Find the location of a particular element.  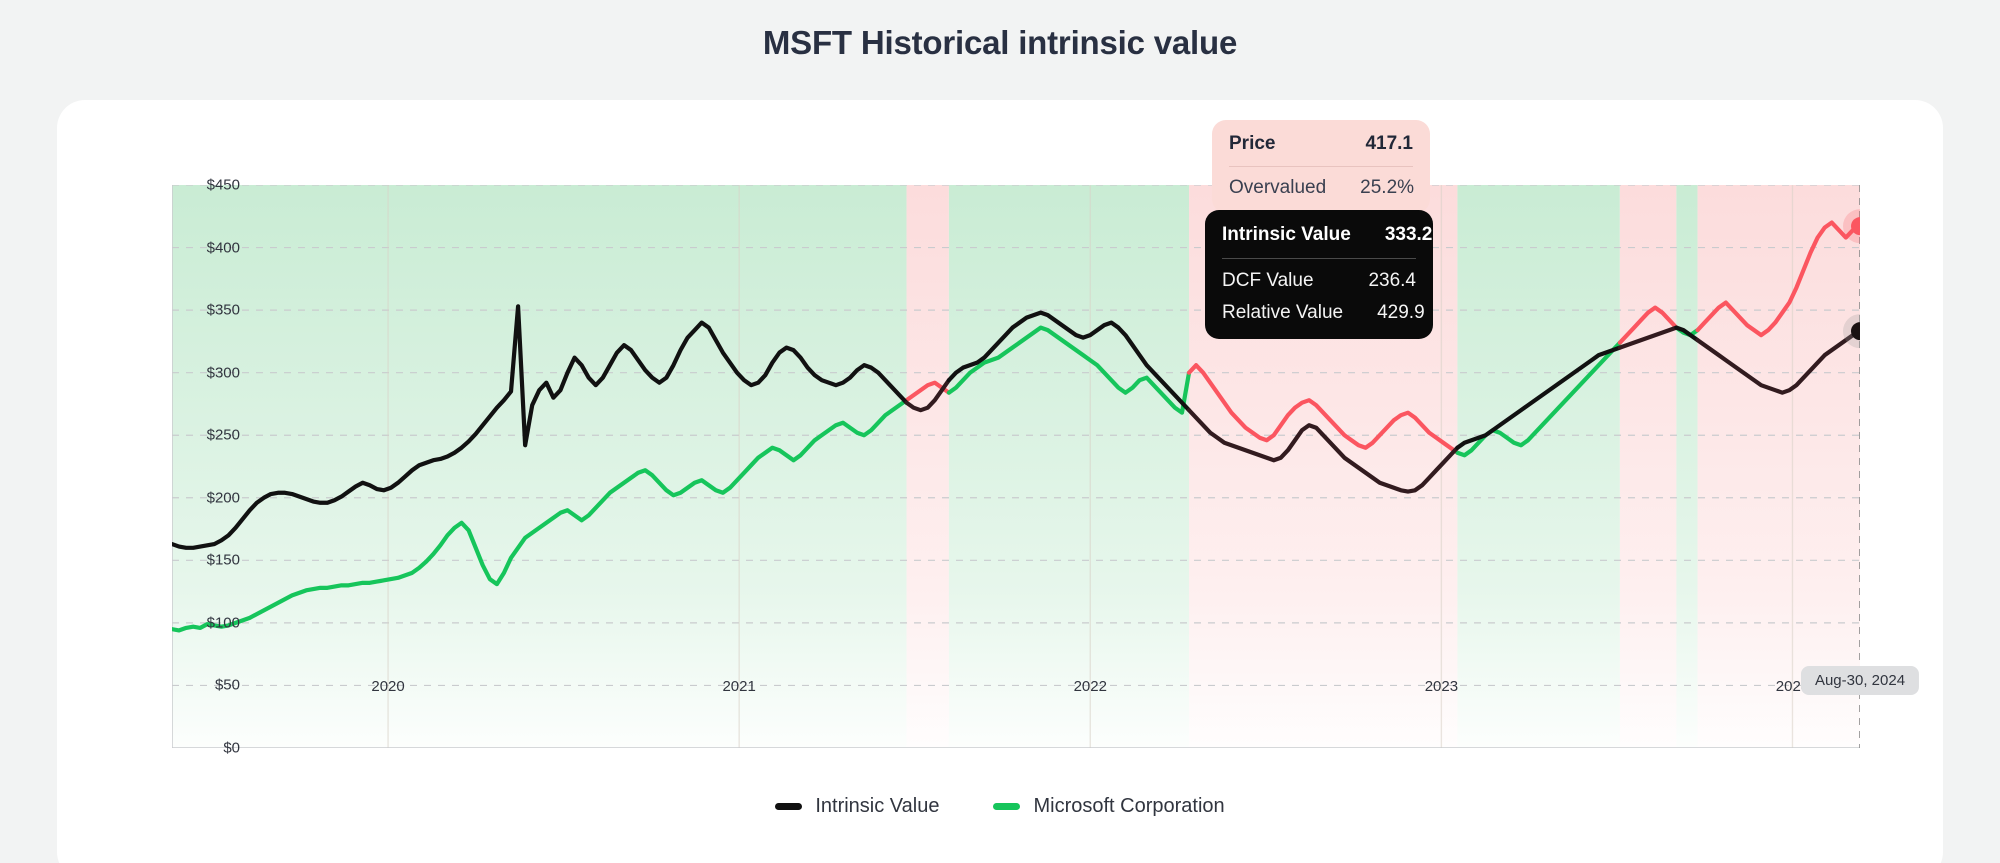

y-axis-tick: $150 is located at coordinates (223, 560).